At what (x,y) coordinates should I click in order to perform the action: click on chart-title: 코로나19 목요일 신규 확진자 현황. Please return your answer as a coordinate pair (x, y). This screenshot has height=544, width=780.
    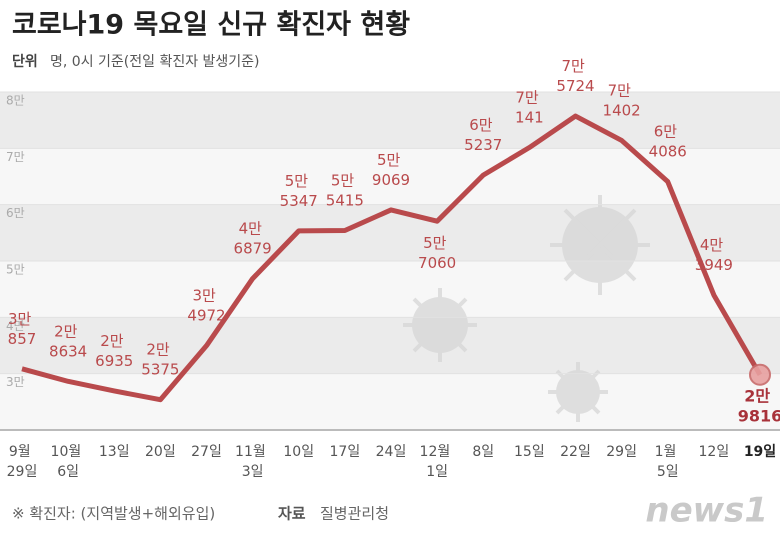
    Looking at the image, I should click on (211, 25).